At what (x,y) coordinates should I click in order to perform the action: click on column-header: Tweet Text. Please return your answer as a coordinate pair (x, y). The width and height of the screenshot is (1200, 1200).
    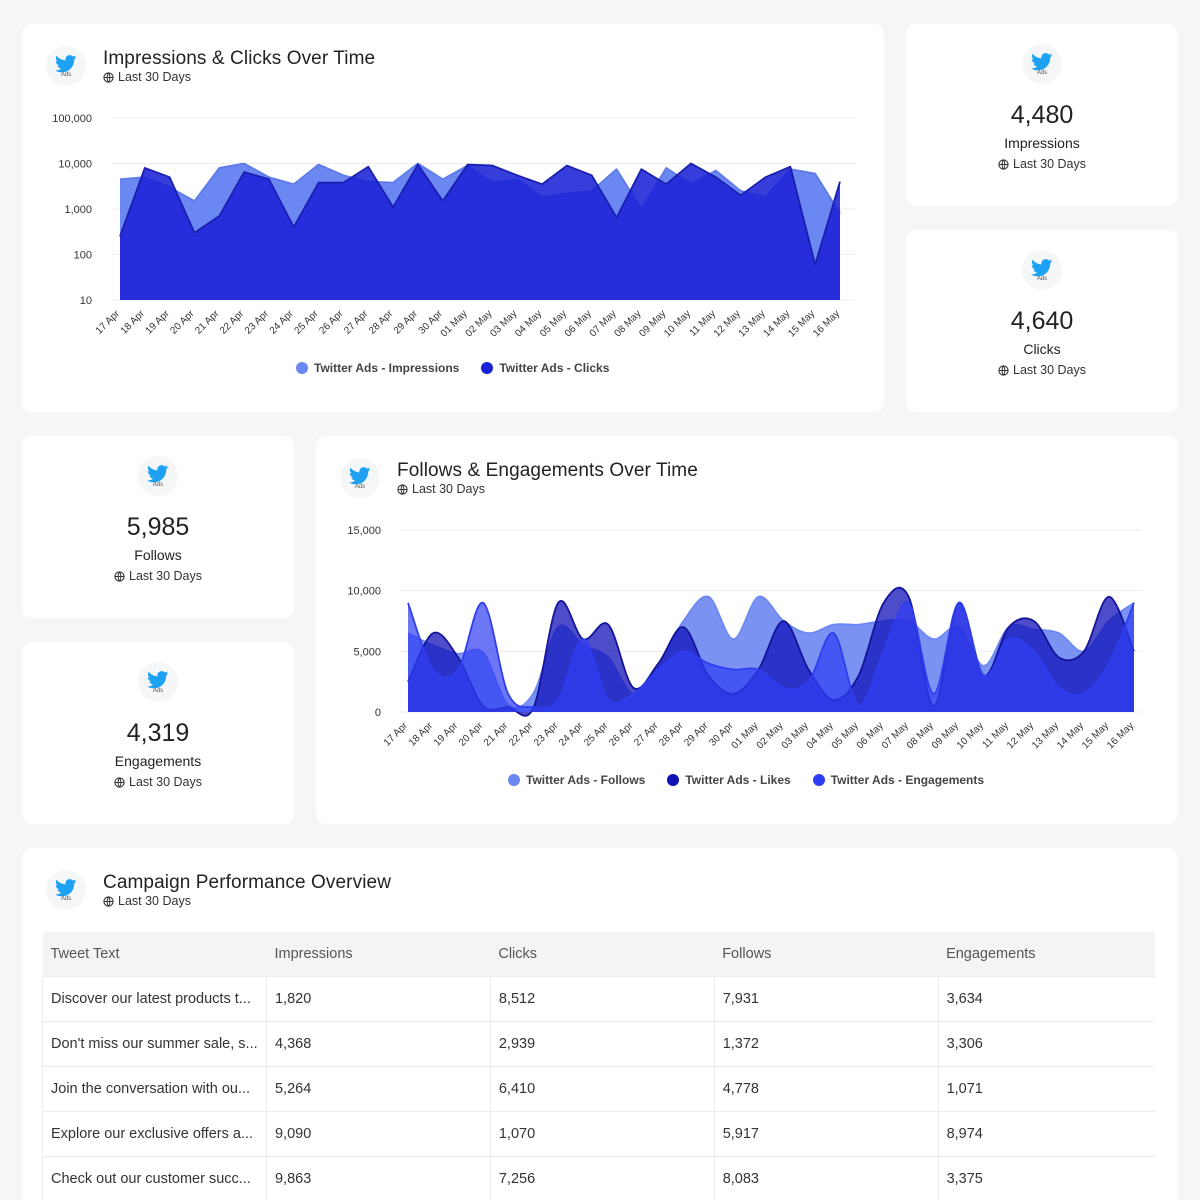
    Looking at the image, I should click on (154, 954).